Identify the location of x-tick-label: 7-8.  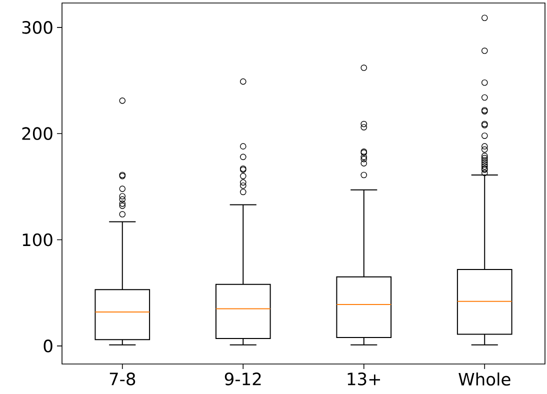
(123, 379).